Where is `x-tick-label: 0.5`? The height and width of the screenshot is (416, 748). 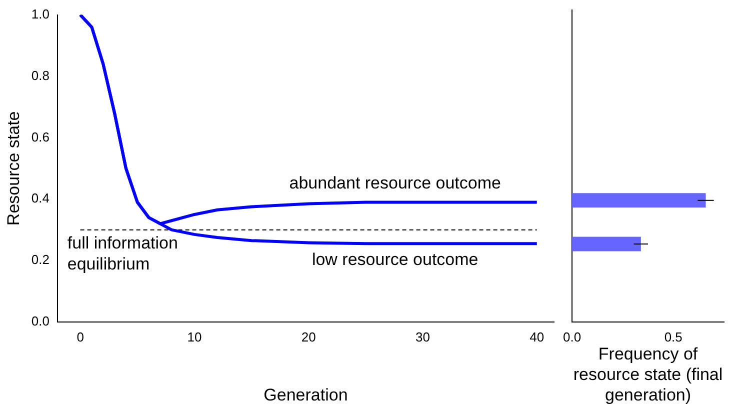
x-tick-label: 0.5 is located at coordinates (673, 336).